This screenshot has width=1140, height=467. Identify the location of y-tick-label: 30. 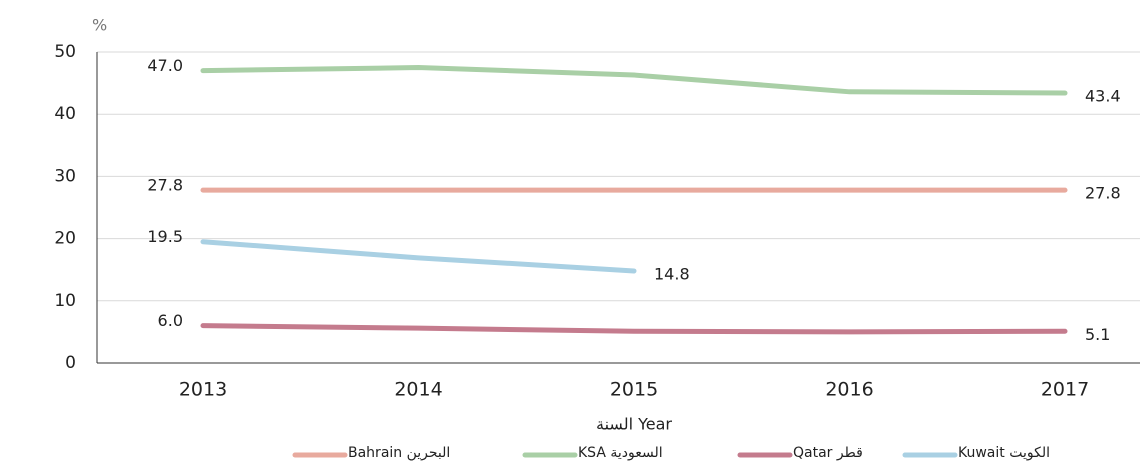
(65, 176).